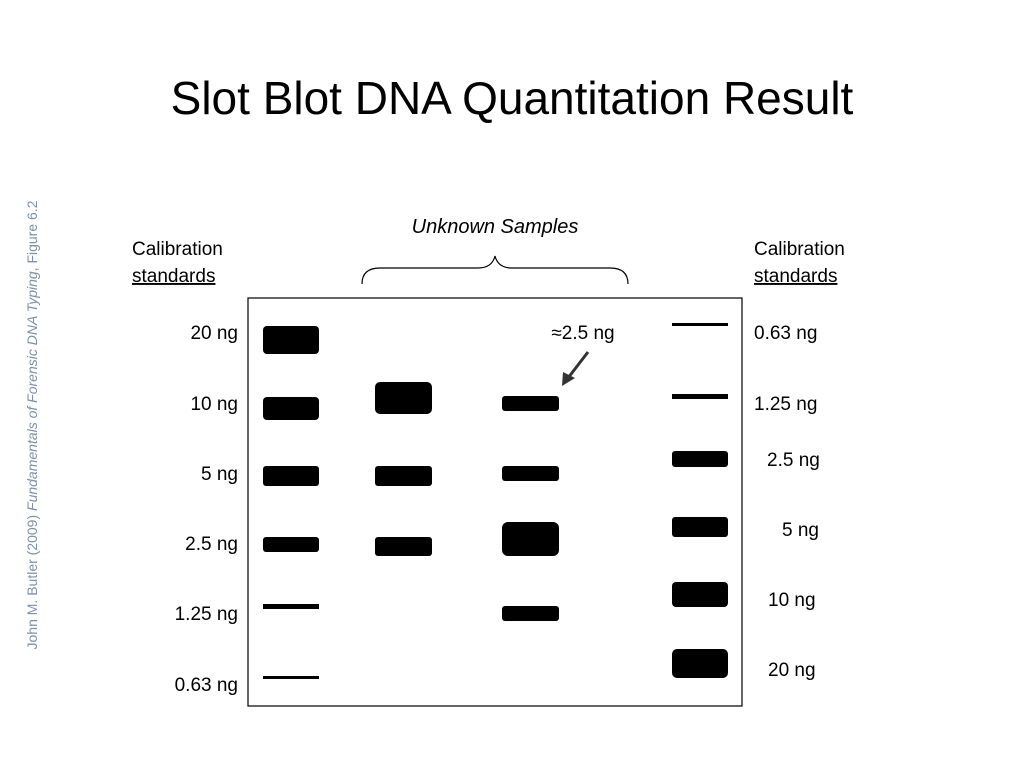  What do you see at coordinates (792, 600) in the screenshot?
I see `right-label: 10 ng` at bounding box center [792, 600].